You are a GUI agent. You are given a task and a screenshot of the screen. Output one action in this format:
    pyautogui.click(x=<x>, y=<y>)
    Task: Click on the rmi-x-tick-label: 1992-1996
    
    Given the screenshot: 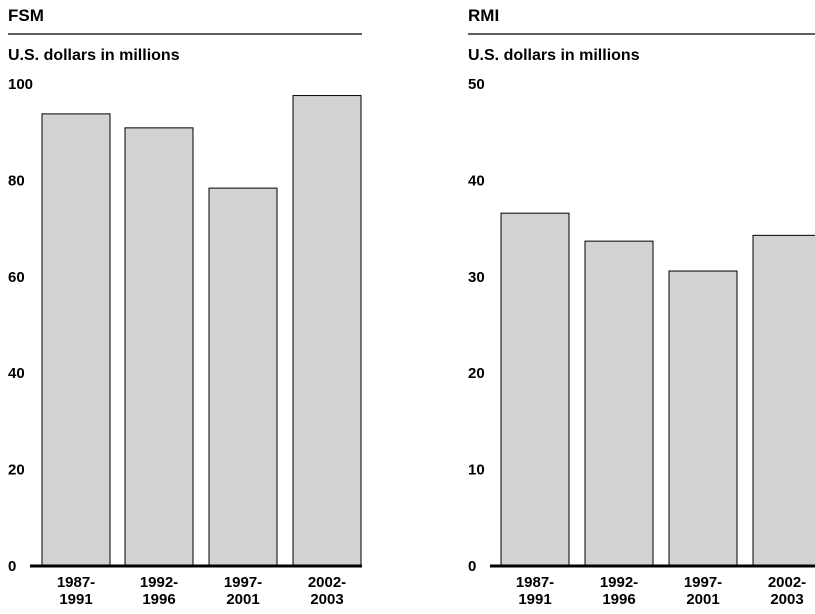 What is the action you would take?
    pyautogui.click(x=619, y=591)
    